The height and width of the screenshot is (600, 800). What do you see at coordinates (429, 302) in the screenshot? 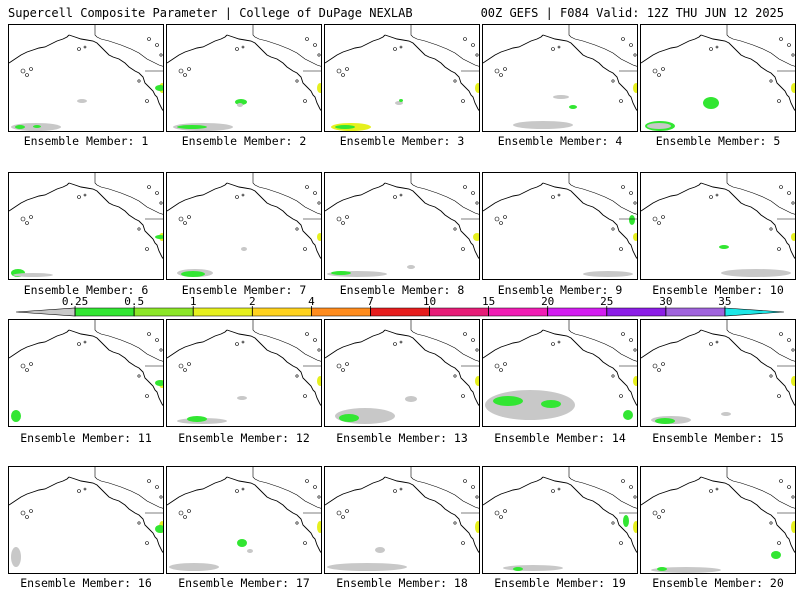
I see `colorbar-tick-label: 10` at bounding box center [429, 302].